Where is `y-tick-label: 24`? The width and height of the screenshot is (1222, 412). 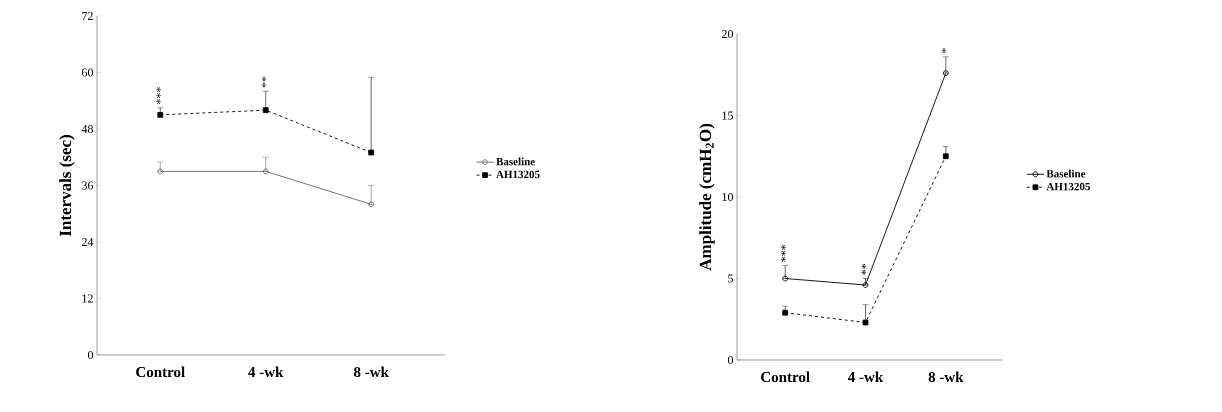
y-tick-label: 24 is located at coordinates (88, 242).